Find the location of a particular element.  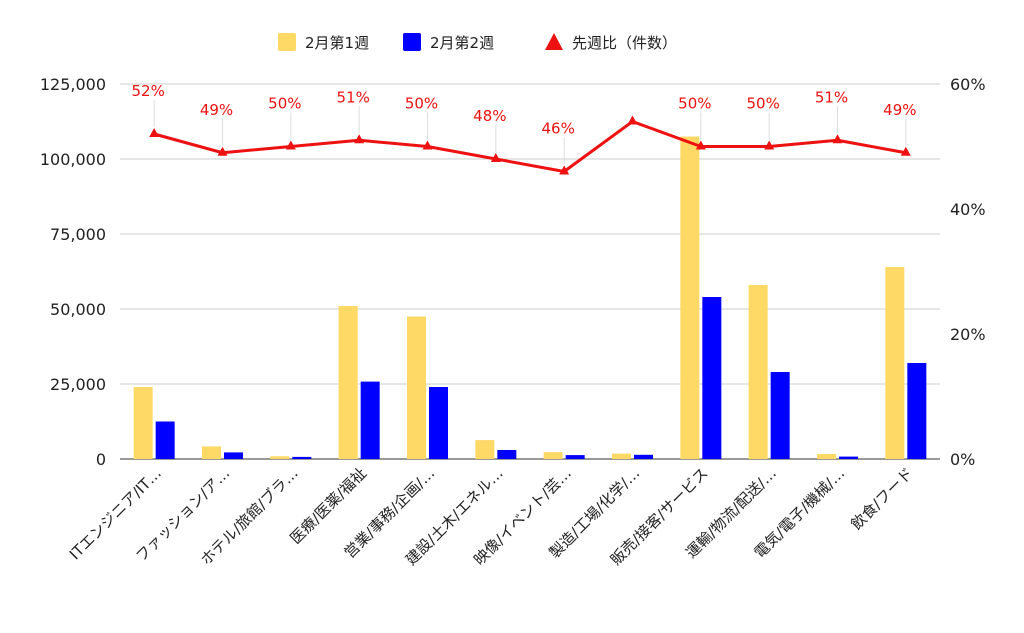

right-tick-label: 40% is located at coordinates (968, 209).